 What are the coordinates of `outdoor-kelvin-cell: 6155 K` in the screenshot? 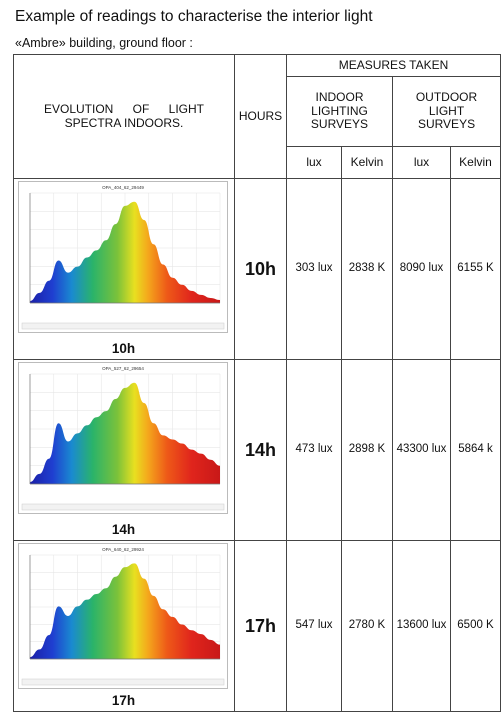 It's located at (475, 269).